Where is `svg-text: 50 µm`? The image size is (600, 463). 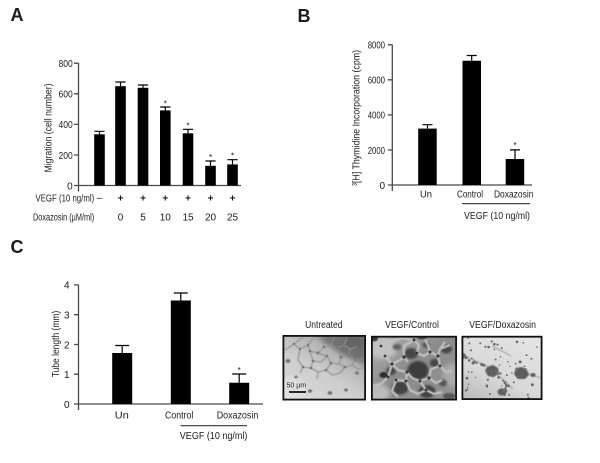
svg-text: 50 µm is located at coordinates (297, 386).